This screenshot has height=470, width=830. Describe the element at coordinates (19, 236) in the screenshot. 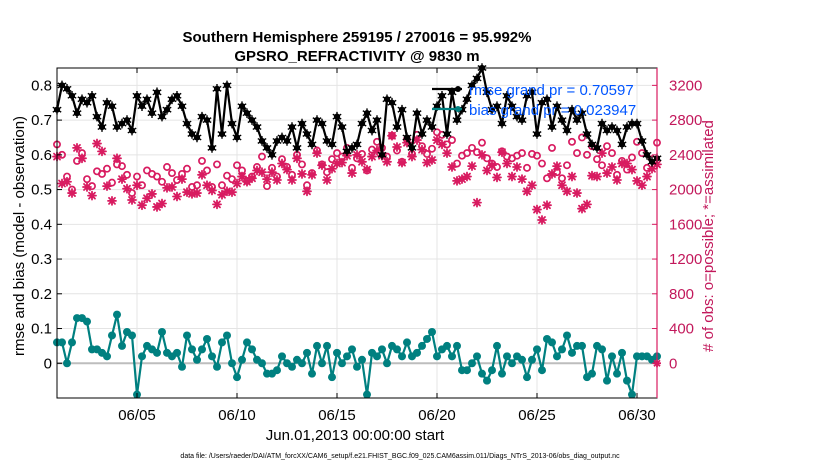

I see `left-y-axis-label: rmse and bias (model - observation)` at that location.